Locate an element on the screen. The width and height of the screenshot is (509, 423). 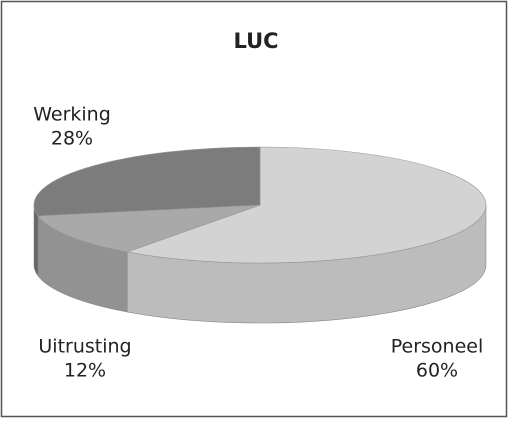
chart-title: LUC is located at coordinates (255, 41).